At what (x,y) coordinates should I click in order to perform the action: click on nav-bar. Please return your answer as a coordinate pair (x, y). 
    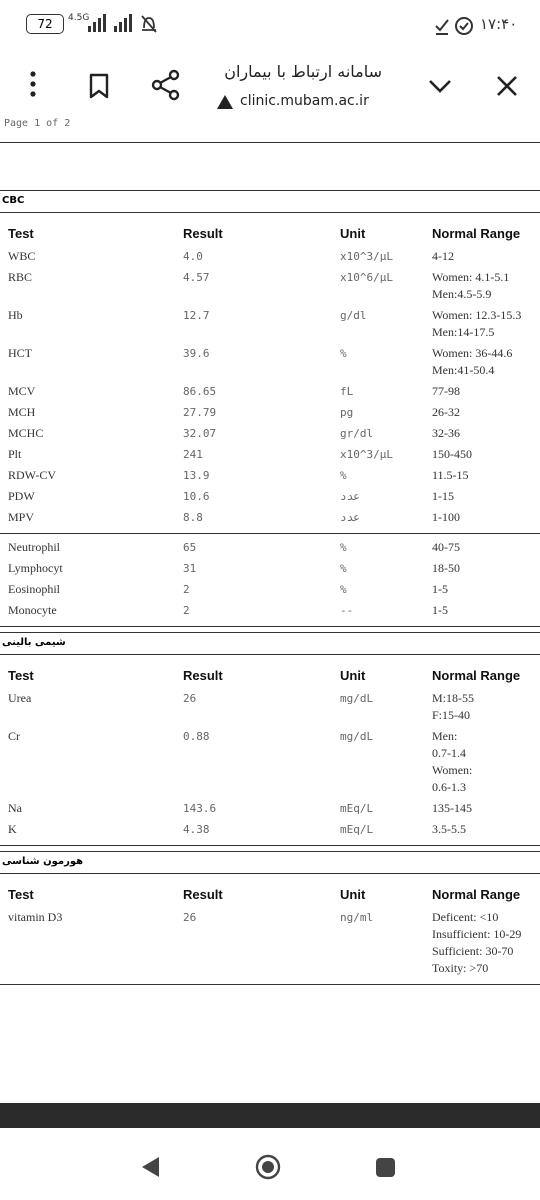
    Looking at the image, I should click on (270, 1167).